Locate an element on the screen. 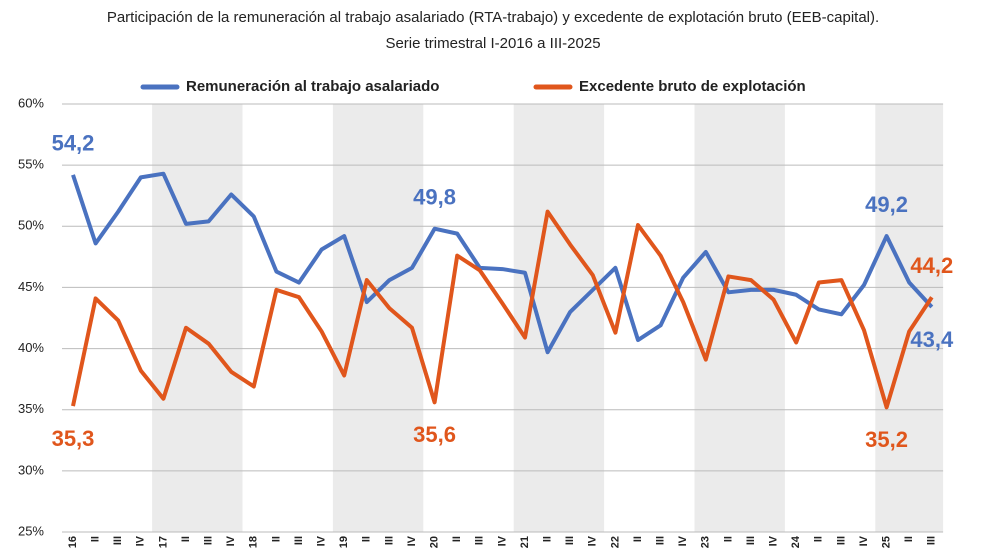 The height and width of the screenshot is (555, 987). x-tick-label: 19 is located at coordinates (344, 542).